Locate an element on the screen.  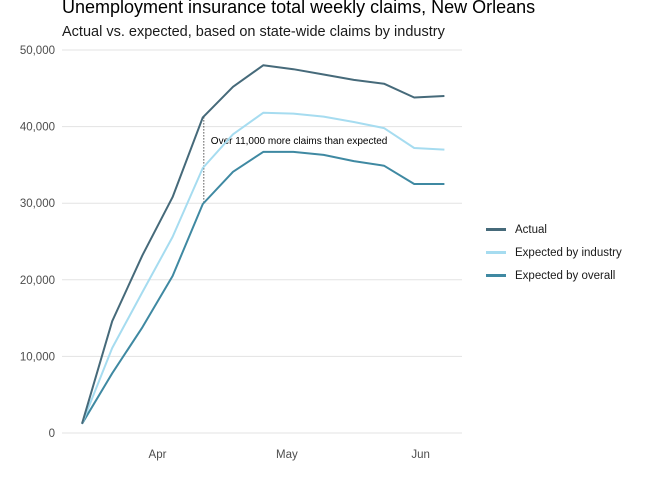
legend-swatch-expected-by-industry is located at coordinates (496, 252).